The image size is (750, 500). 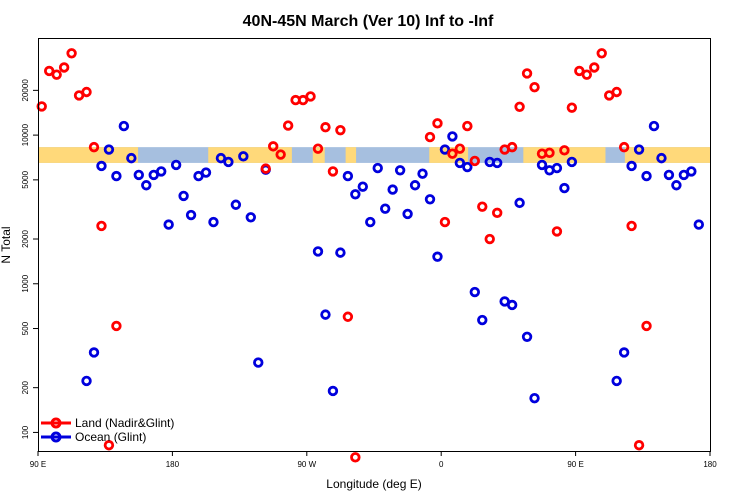 I want to click on legend-land-label: Land (Nadir&Glint), so click(x=124, y=423).